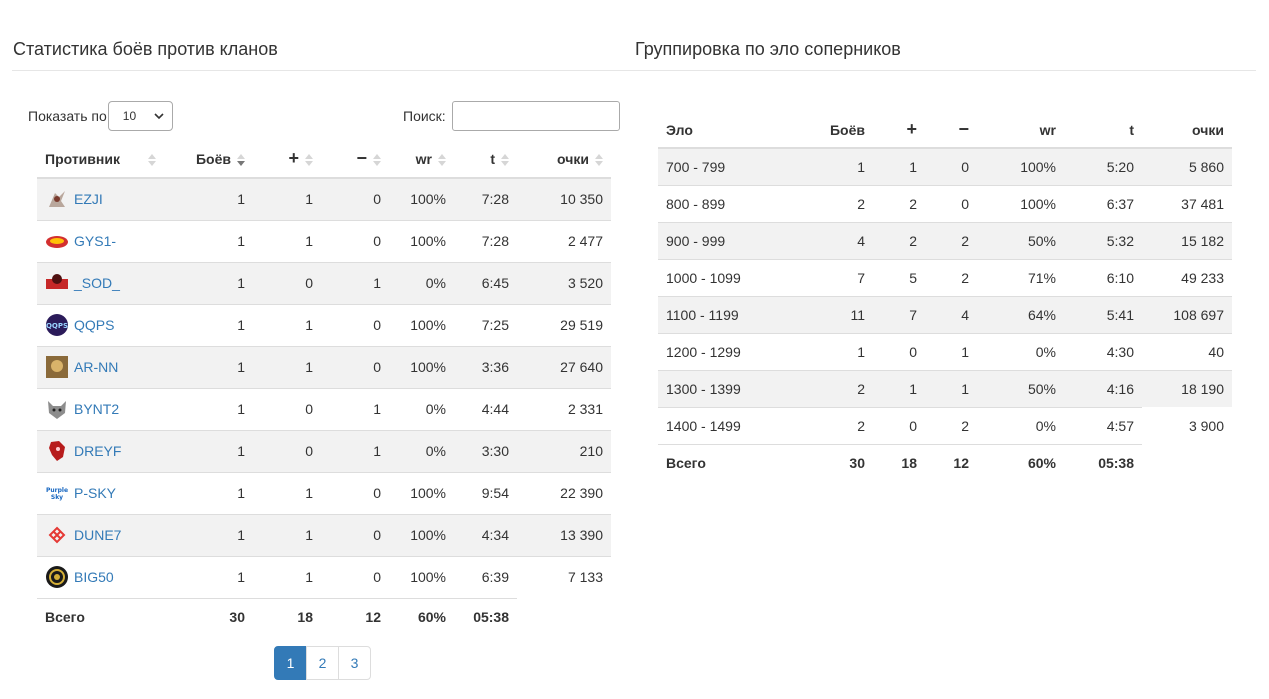 Image resolution: width=1269 pixels, height=699 pixels. Describe the element at coordinates (95, 493) in the screenshot. I see `clan-link: P-SKY` at that location.